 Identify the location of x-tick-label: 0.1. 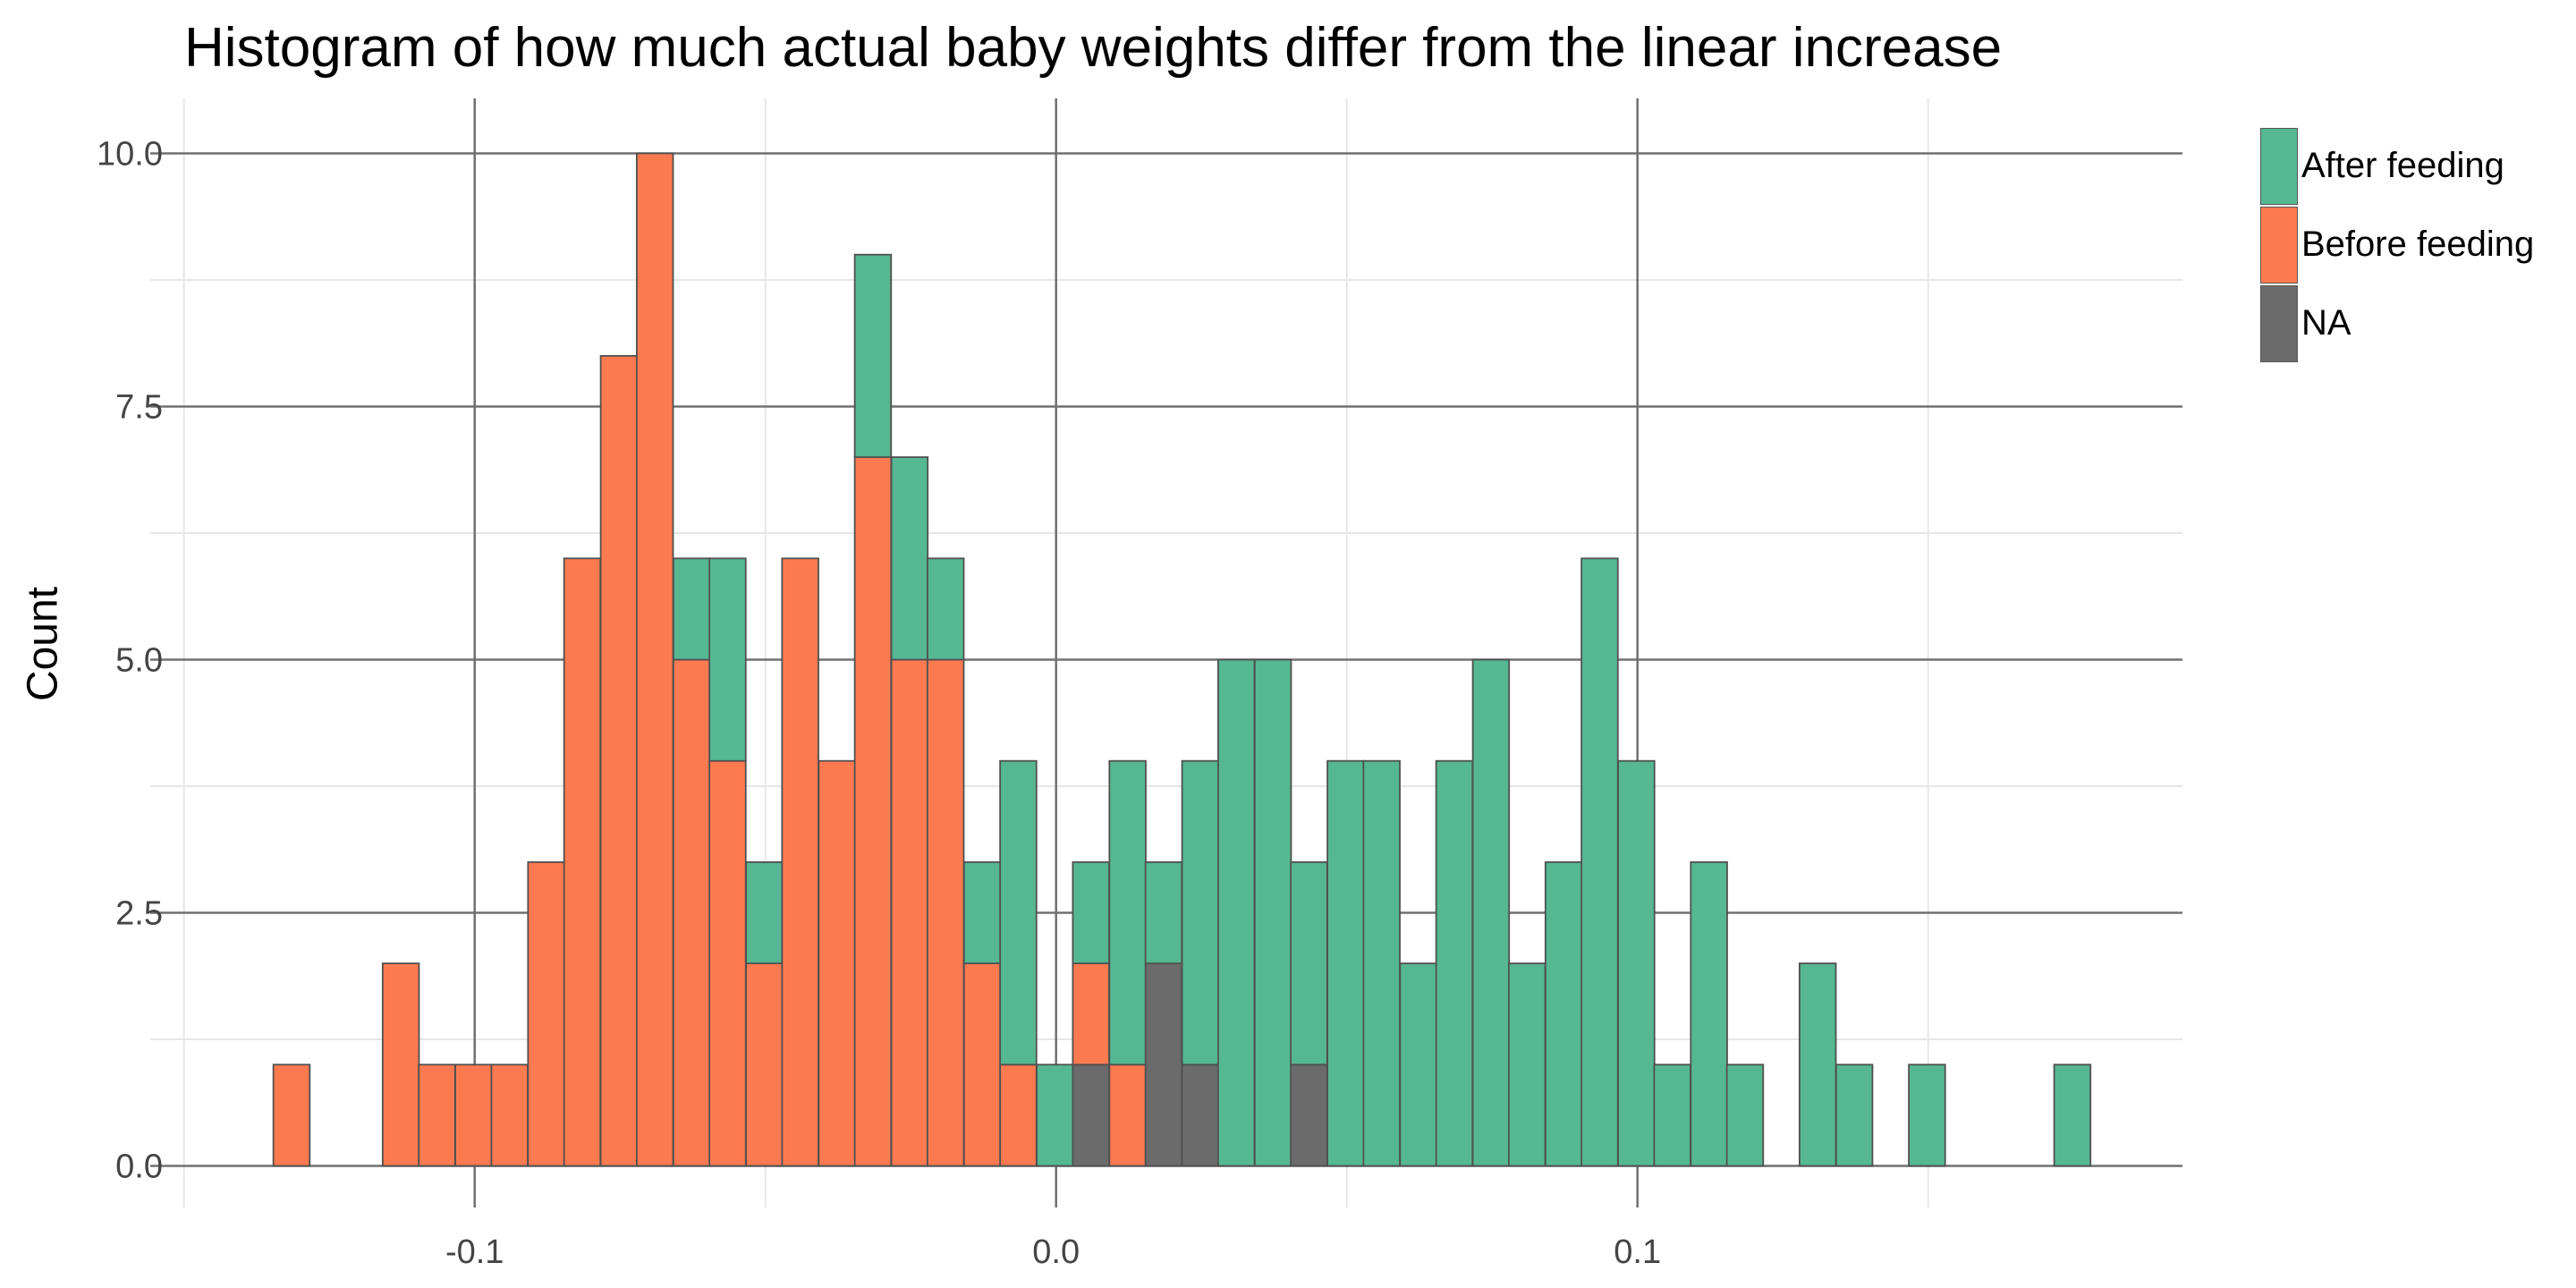
(1637, 1252).